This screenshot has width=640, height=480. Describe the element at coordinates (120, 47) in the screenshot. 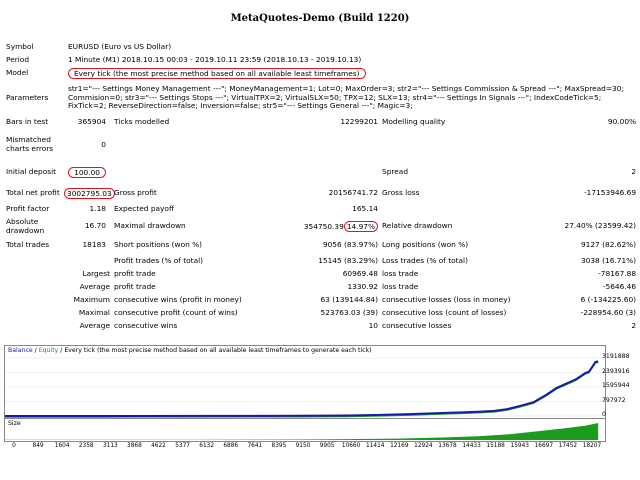

I see `symbol-value: EURUSD (Euro vs US Dollar)` at that location.